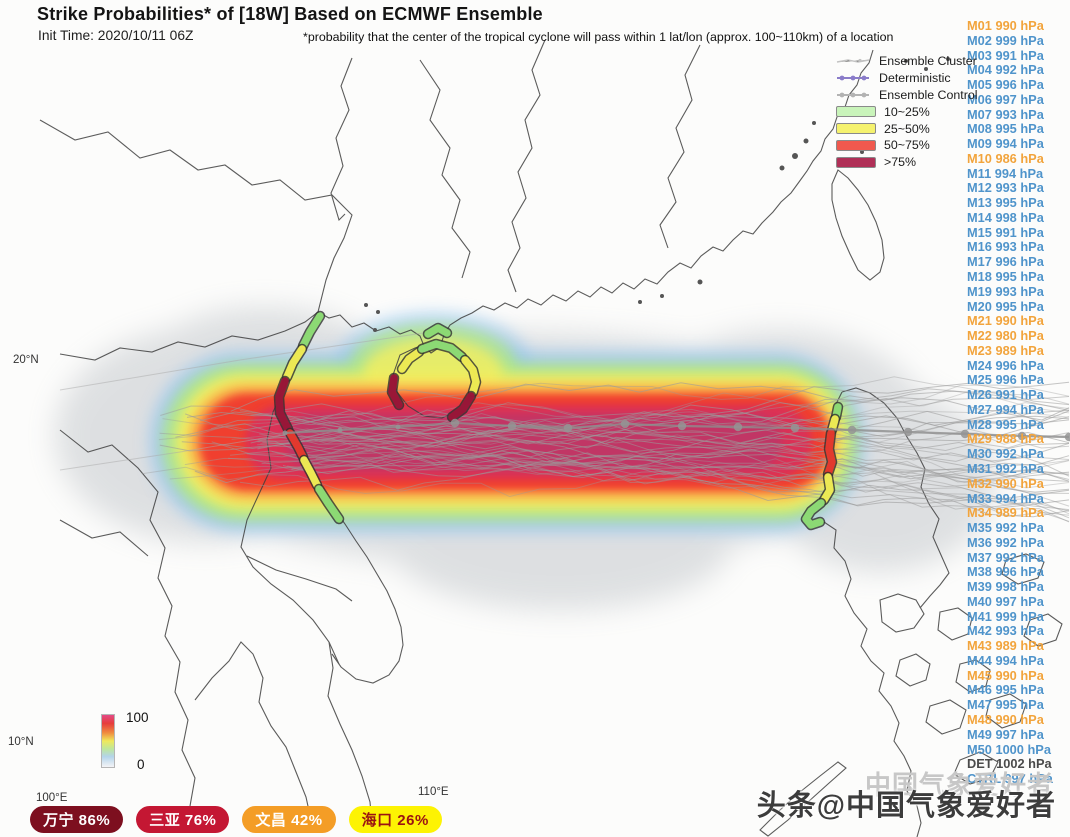  What do you see at coordinates (1005, 188) in the screenshot?
I see `member-row-m12: M12 993 hPa` at bounding box center [1005, 188].